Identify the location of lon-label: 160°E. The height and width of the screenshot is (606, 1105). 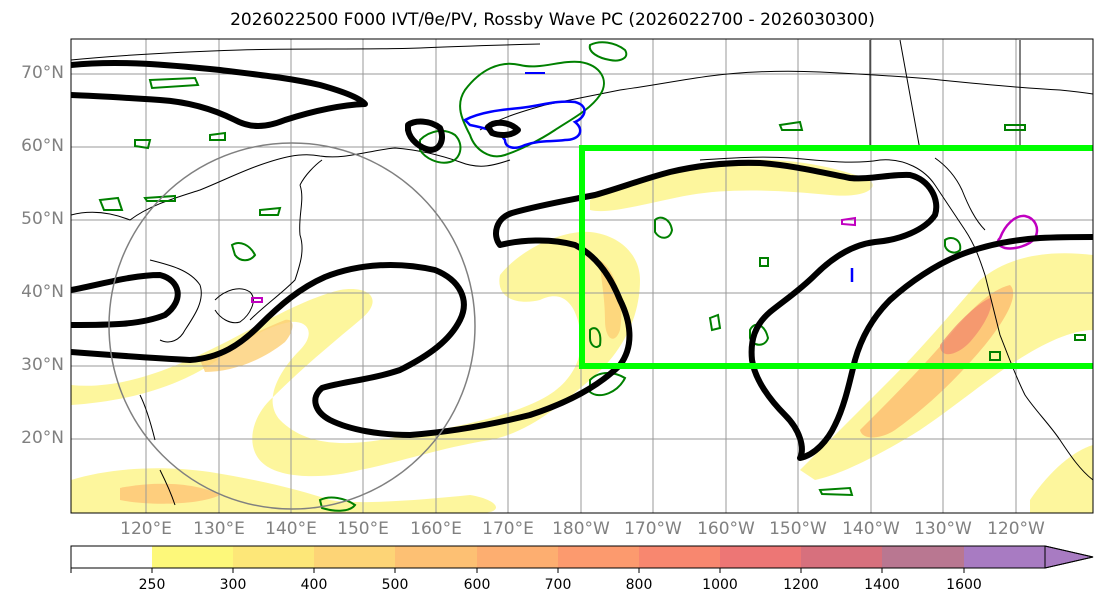
(436, 529).